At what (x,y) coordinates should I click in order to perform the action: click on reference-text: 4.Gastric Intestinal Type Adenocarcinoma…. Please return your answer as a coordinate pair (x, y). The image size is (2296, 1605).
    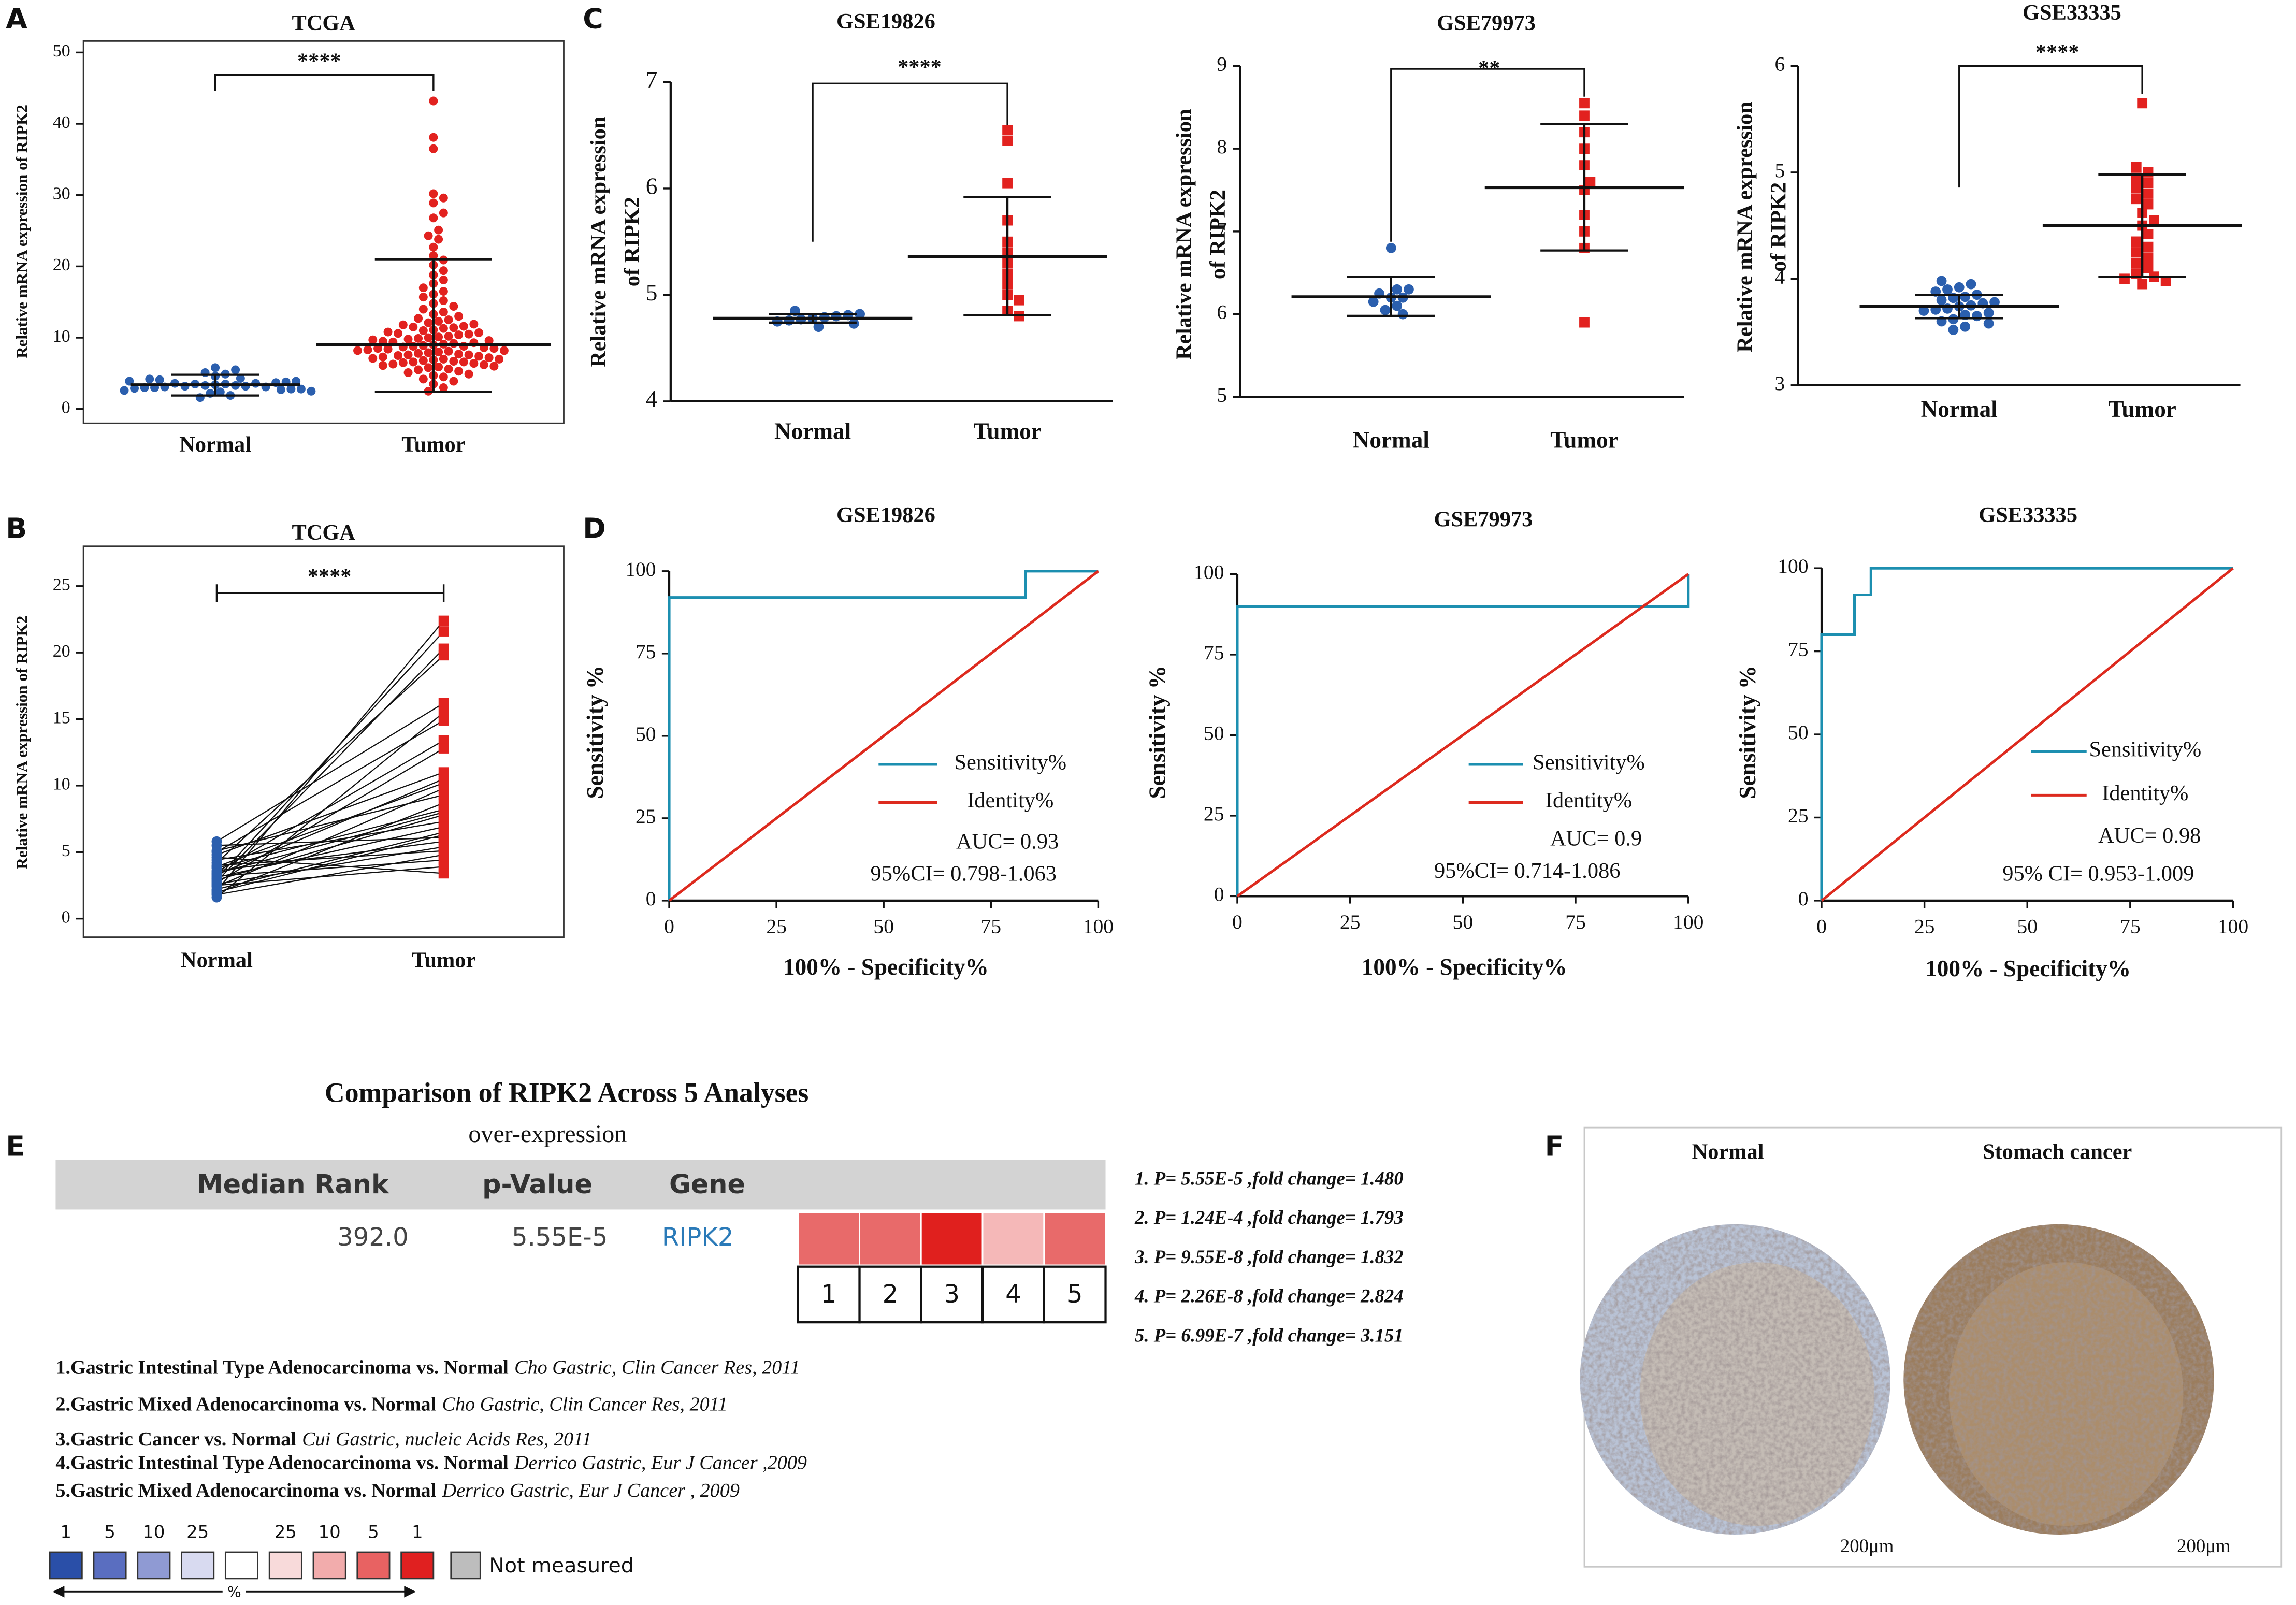
    Looking at the image, I should click on (281, 1462).